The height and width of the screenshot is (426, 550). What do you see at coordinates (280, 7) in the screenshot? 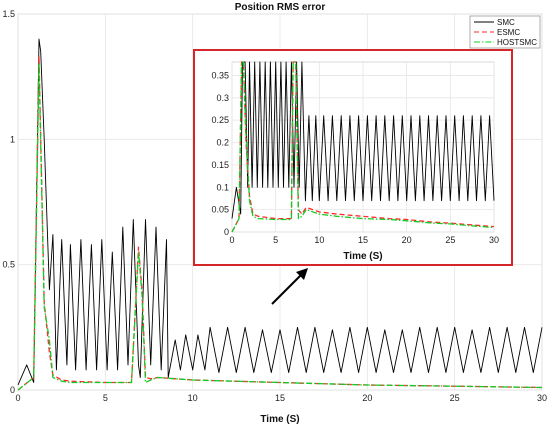
I see `chart-title: Position RMS error` at bounding box center [280, 7].